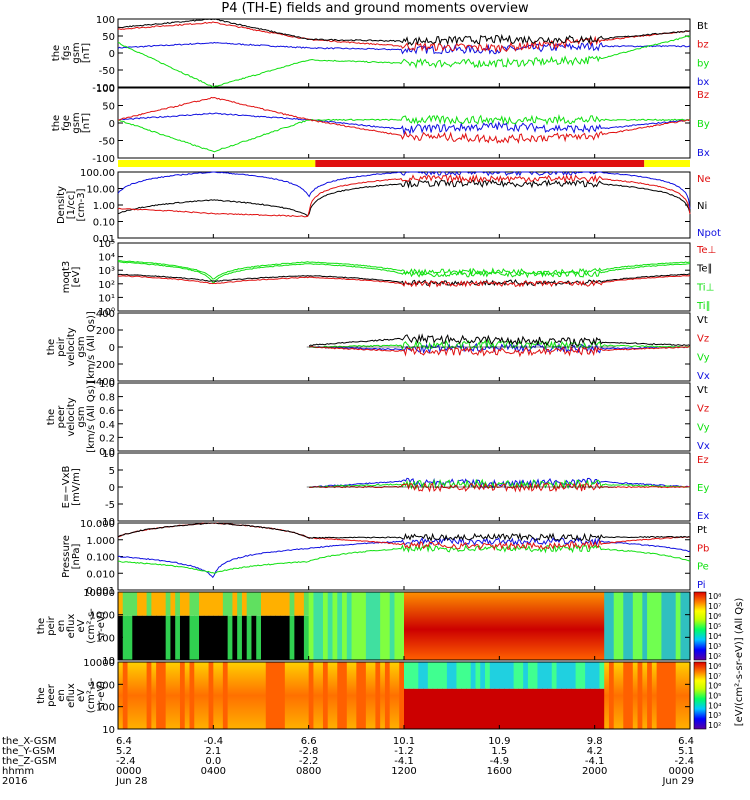 This screenshot has height=800, width=750. Describe the element at coordinates (703, 339) in the screenshot. I see `legend-Vz: Vz` at that location.